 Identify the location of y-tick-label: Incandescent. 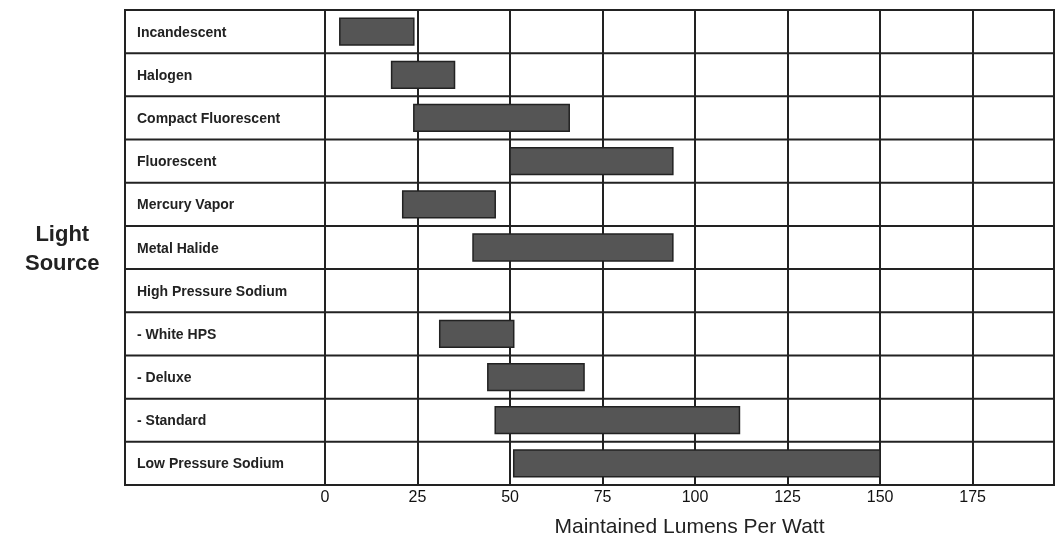
(182, 32).